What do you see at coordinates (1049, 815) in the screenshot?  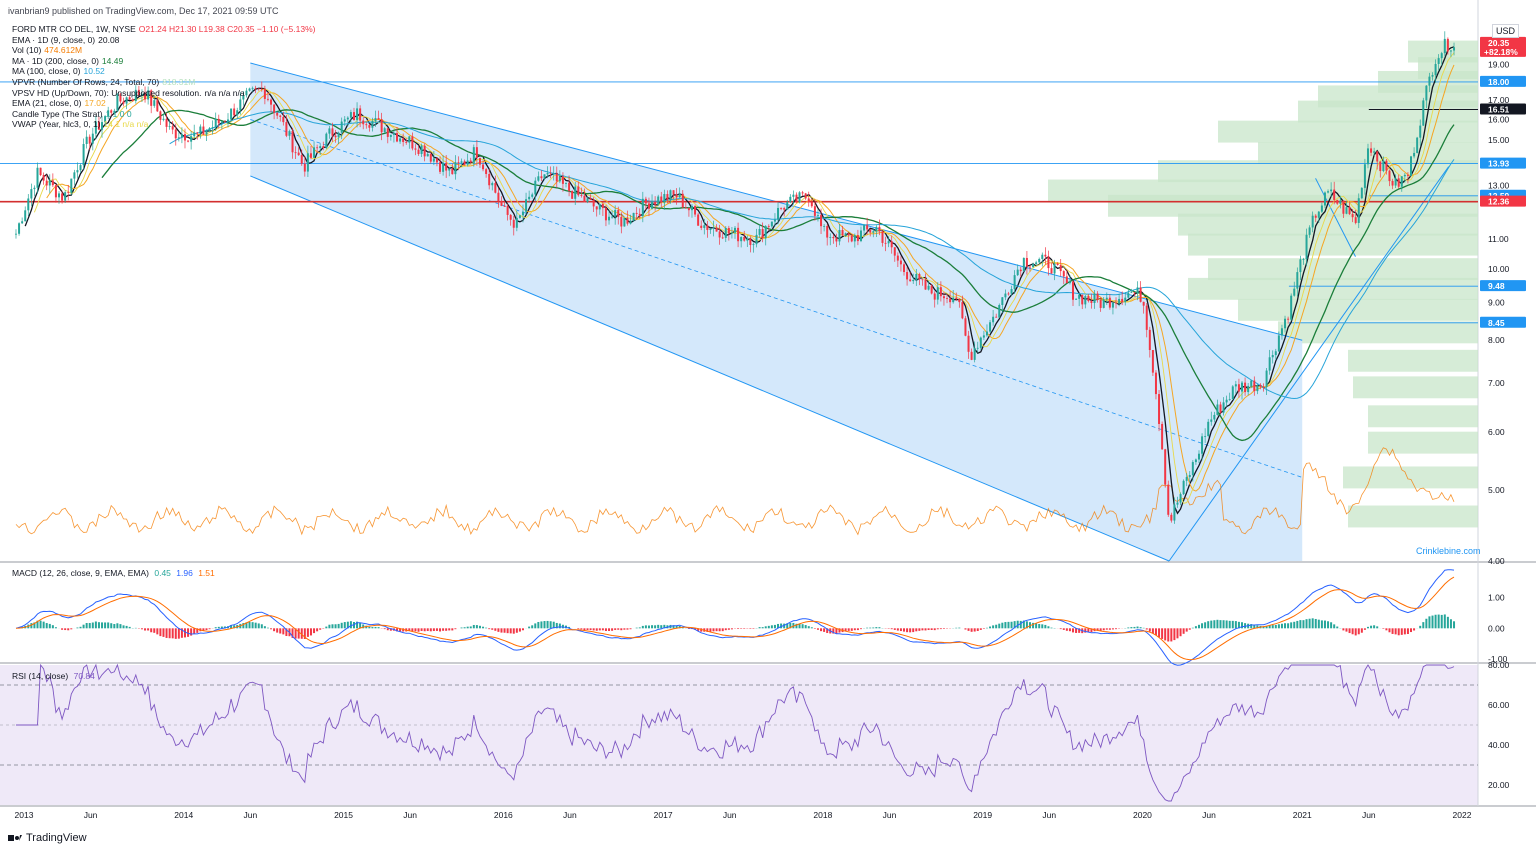 I see `x-tick-label: Jun` at bounding box center [1049, 815].